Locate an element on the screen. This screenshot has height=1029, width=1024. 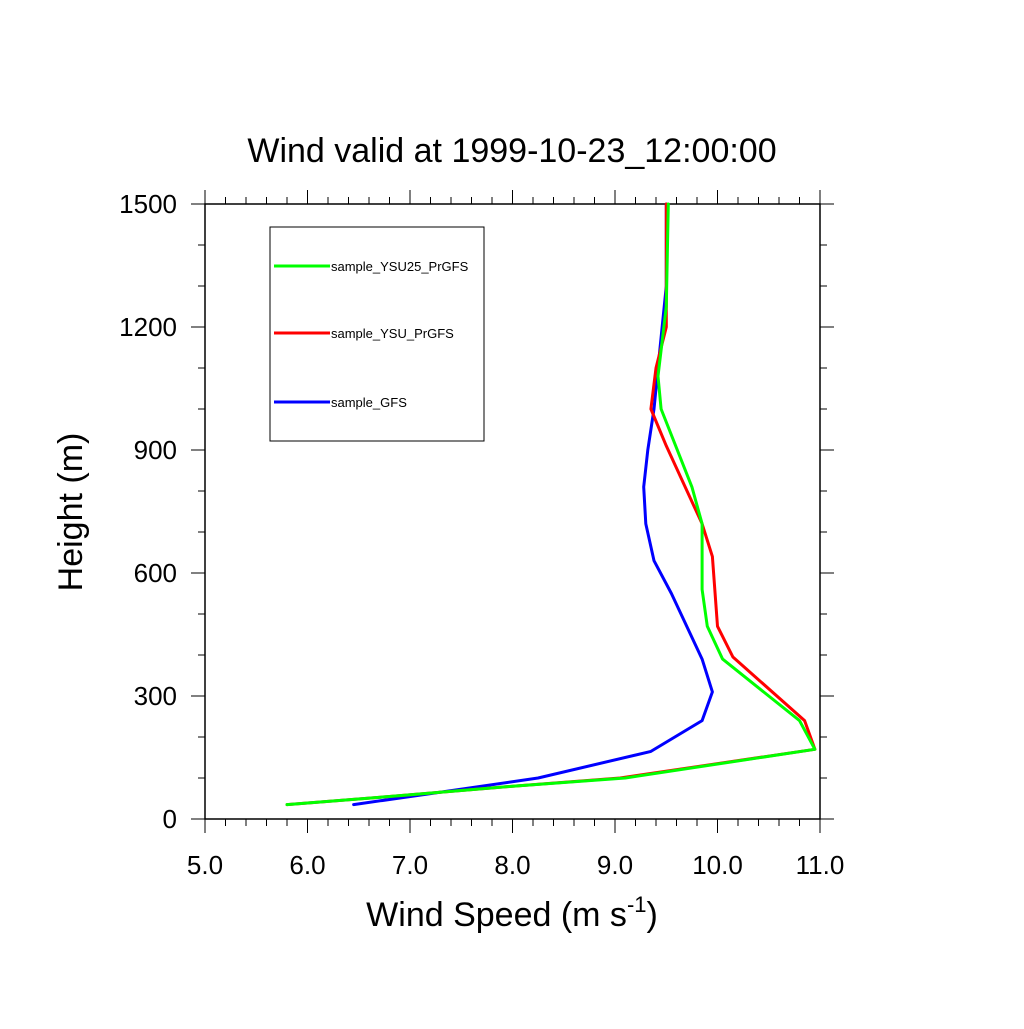
y-tick-label: 0 is located at coordinates (170, 819).